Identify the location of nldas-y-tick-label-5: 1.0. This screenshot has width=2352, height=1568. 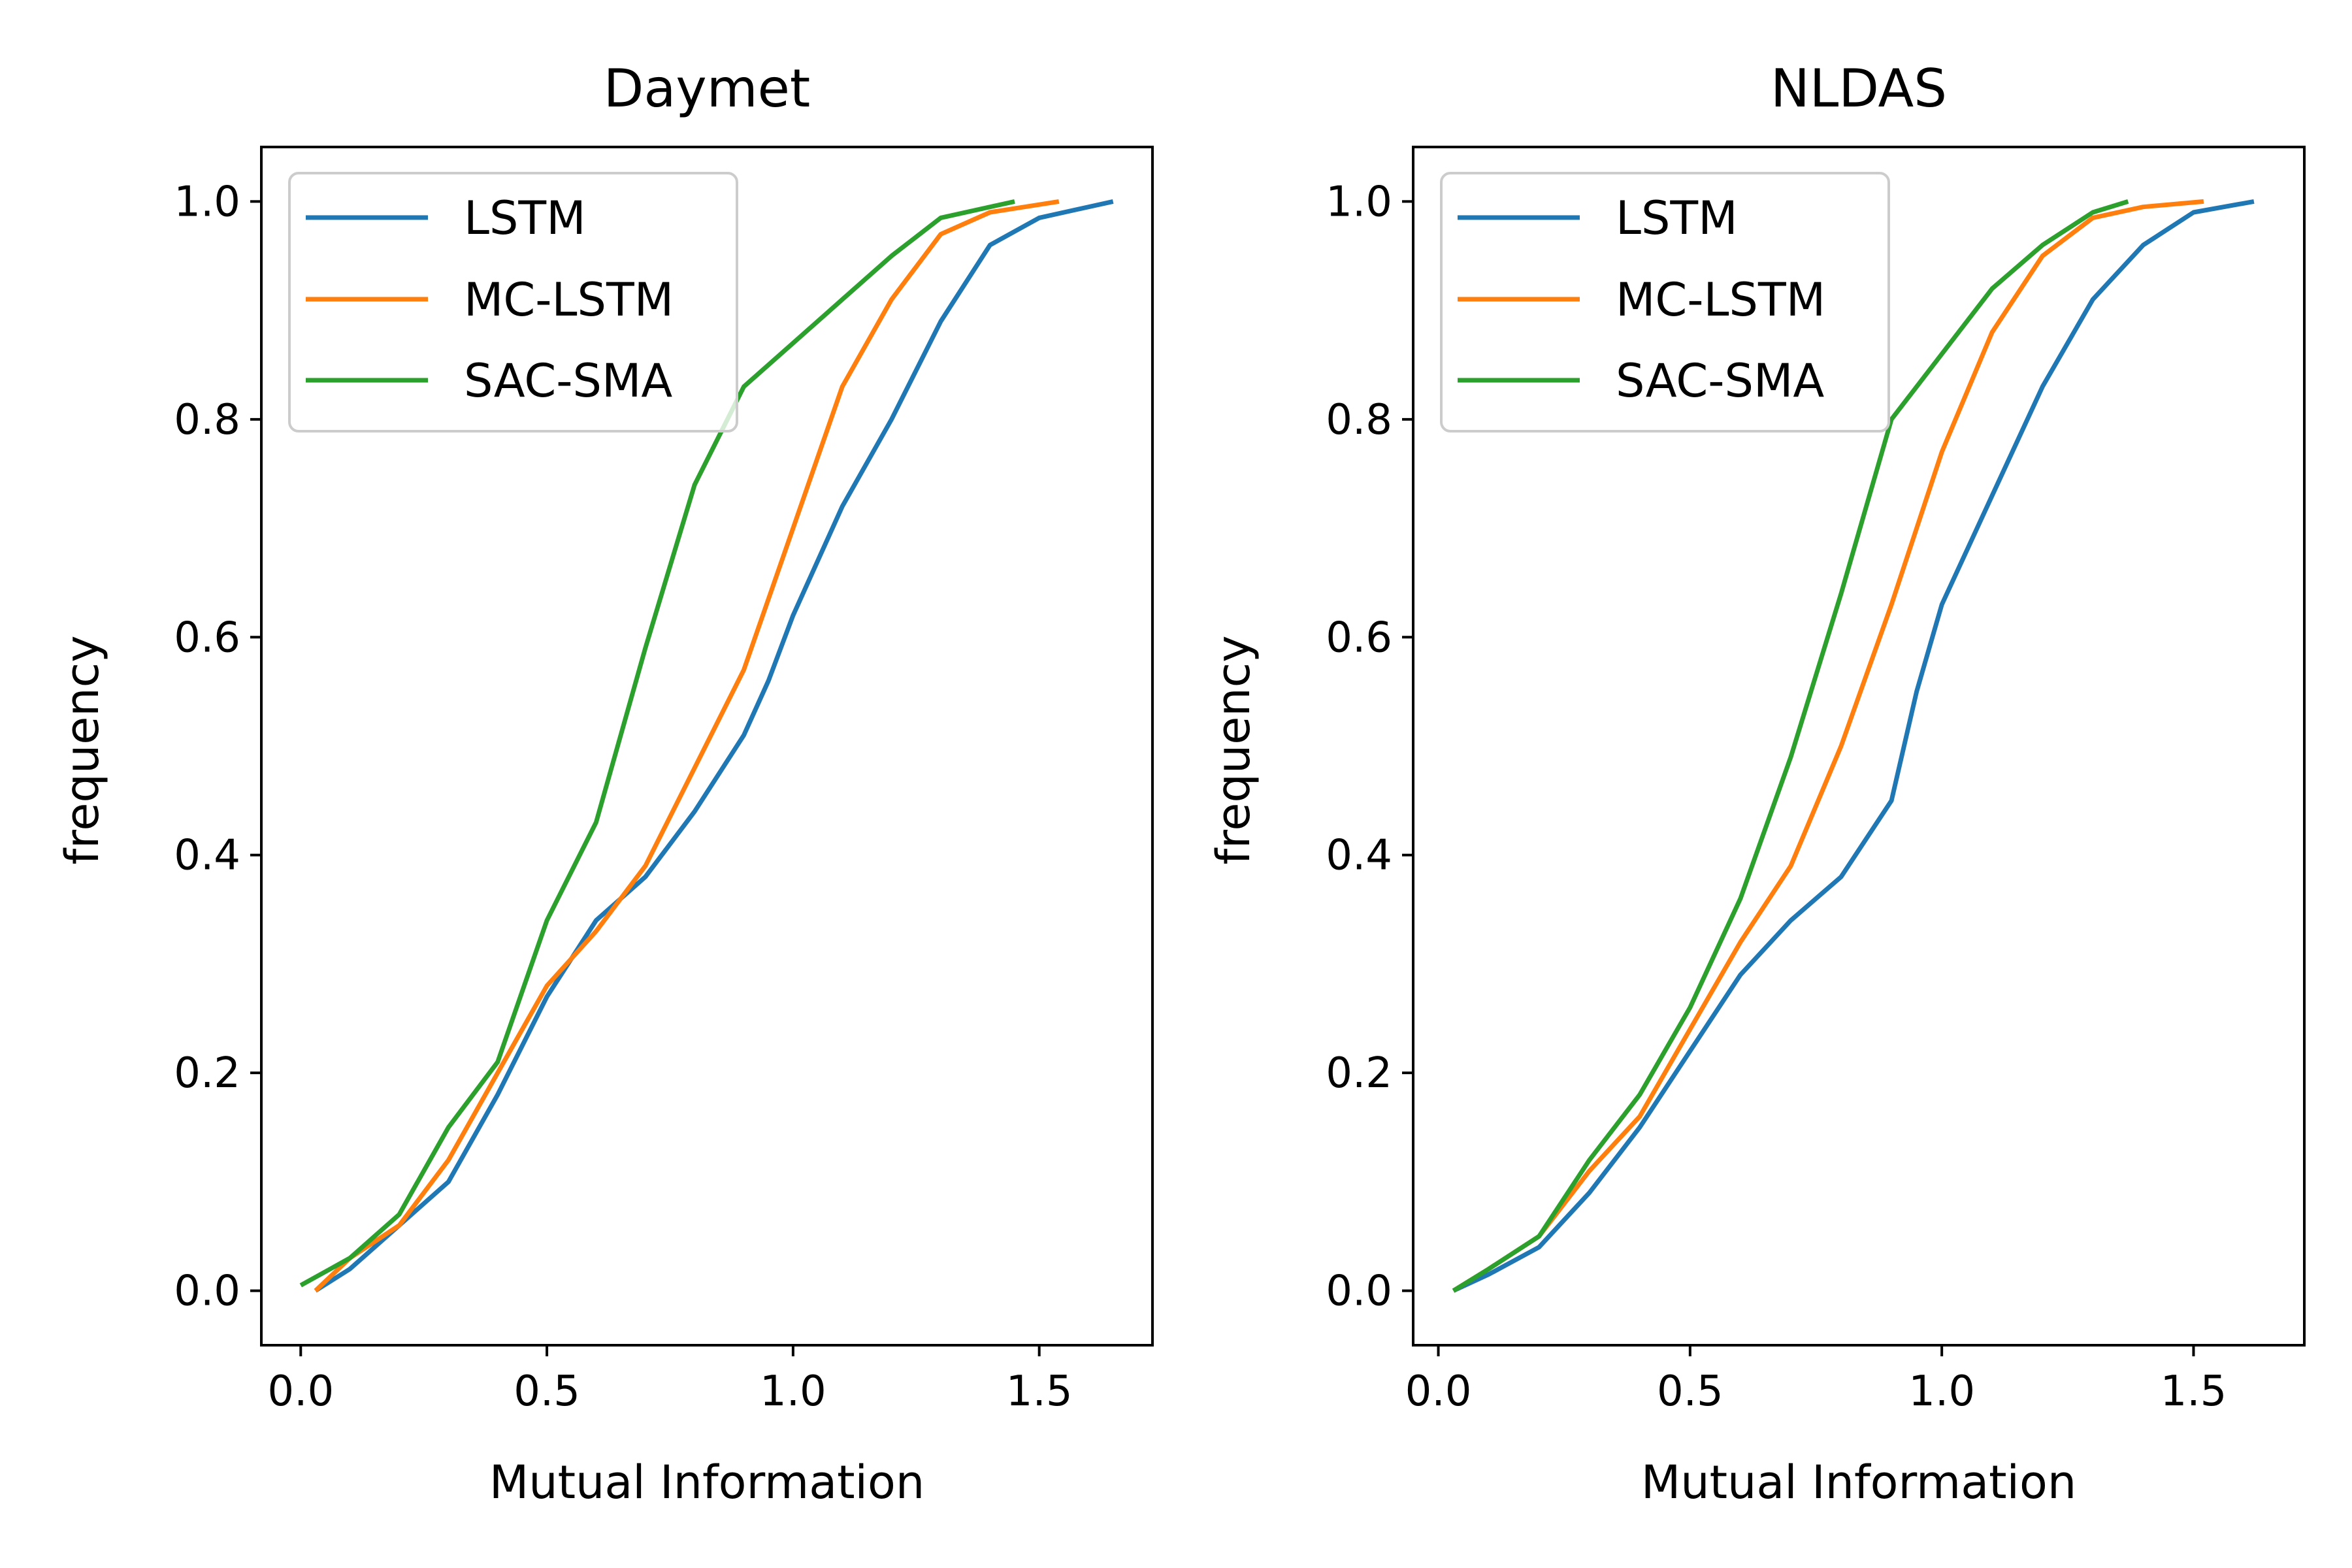
(1359, 202).